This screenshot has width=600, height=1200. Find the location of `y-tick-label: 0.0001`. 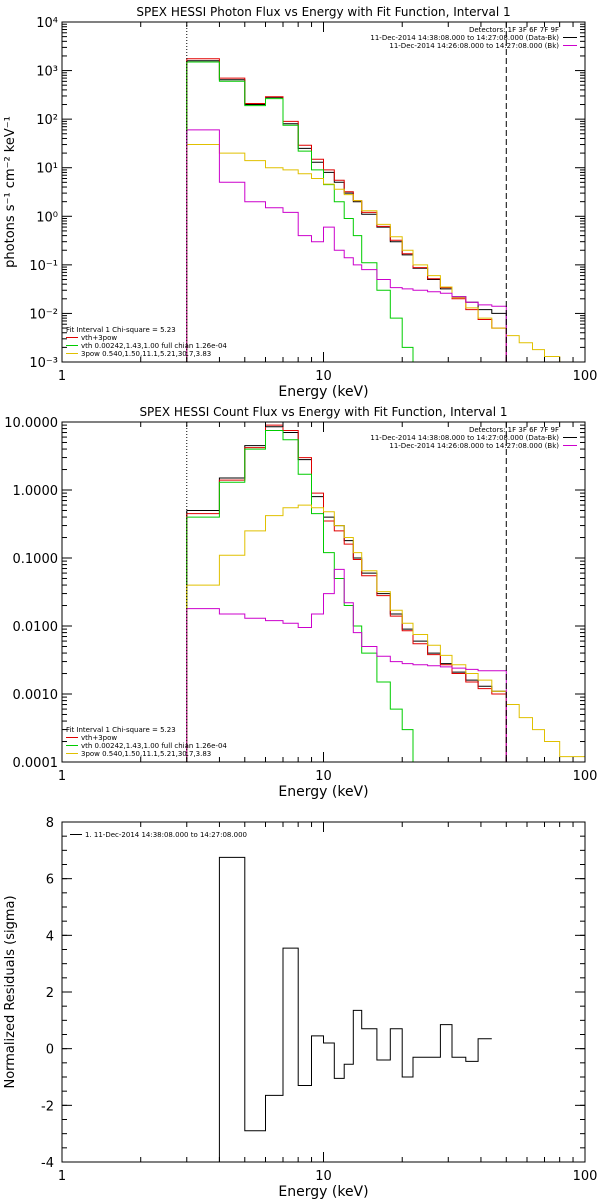

y-tick-label: 0.0001 is located at coordinates (36, 763).